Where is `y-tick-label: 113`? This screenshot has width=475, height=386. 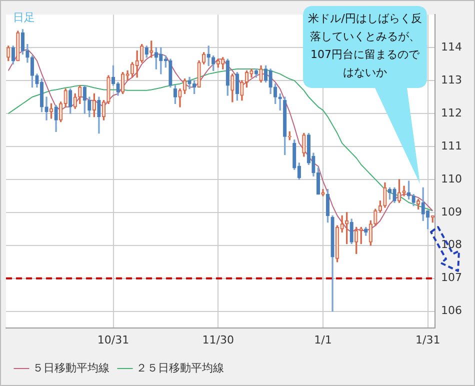
y-tick-label: 113 is located at coordinates (451, 79).